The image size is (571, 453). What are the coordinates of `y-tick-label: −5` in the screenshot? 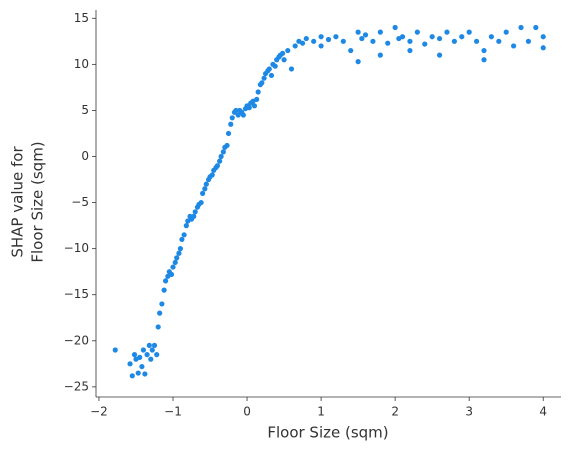 It's located at (80, 202).